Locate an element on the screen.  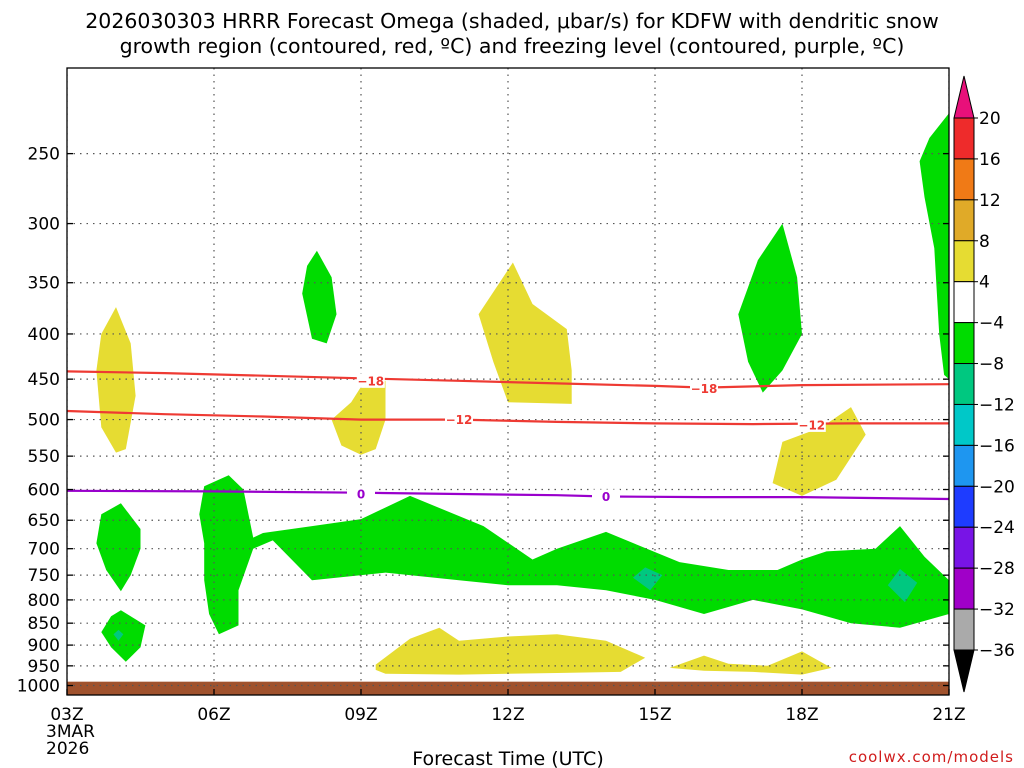
y-tick-label-1000: 1000 is located at coordinates (38, 687).